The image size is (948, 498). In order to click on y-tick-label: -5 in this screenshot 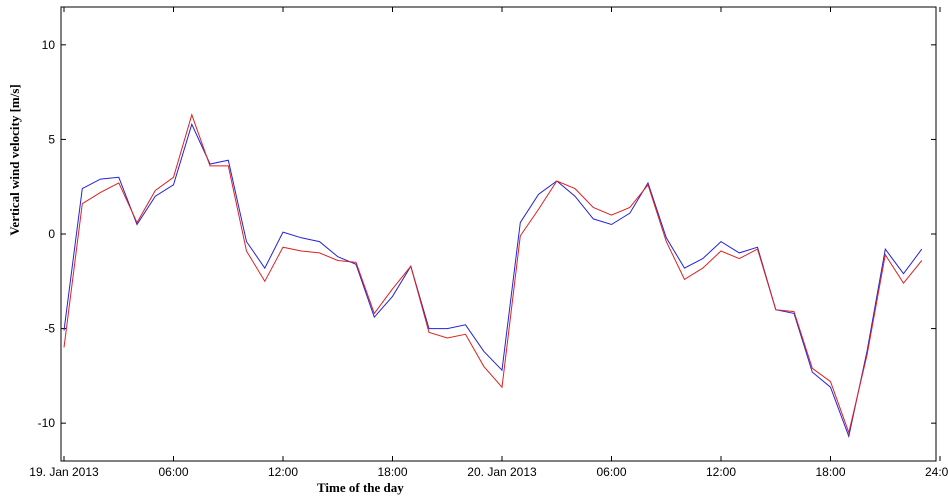, I will do `click(49, 329)`.